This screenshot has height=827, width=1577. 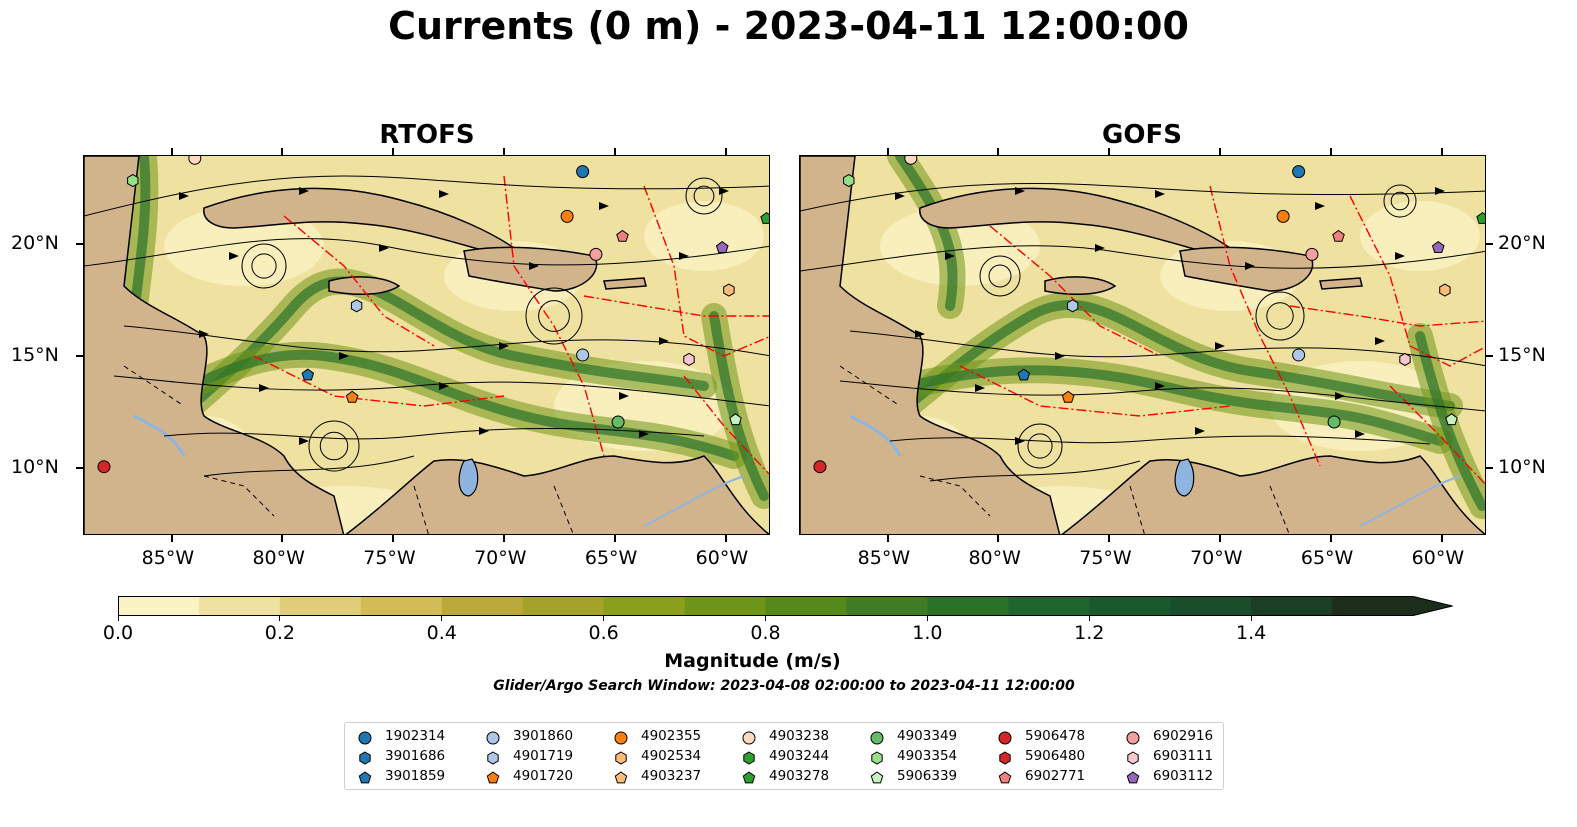 What do you see at coordinates (1265, 326) in the screenshot?
I see `eez-boundary` at bounding box center [1265, 326].